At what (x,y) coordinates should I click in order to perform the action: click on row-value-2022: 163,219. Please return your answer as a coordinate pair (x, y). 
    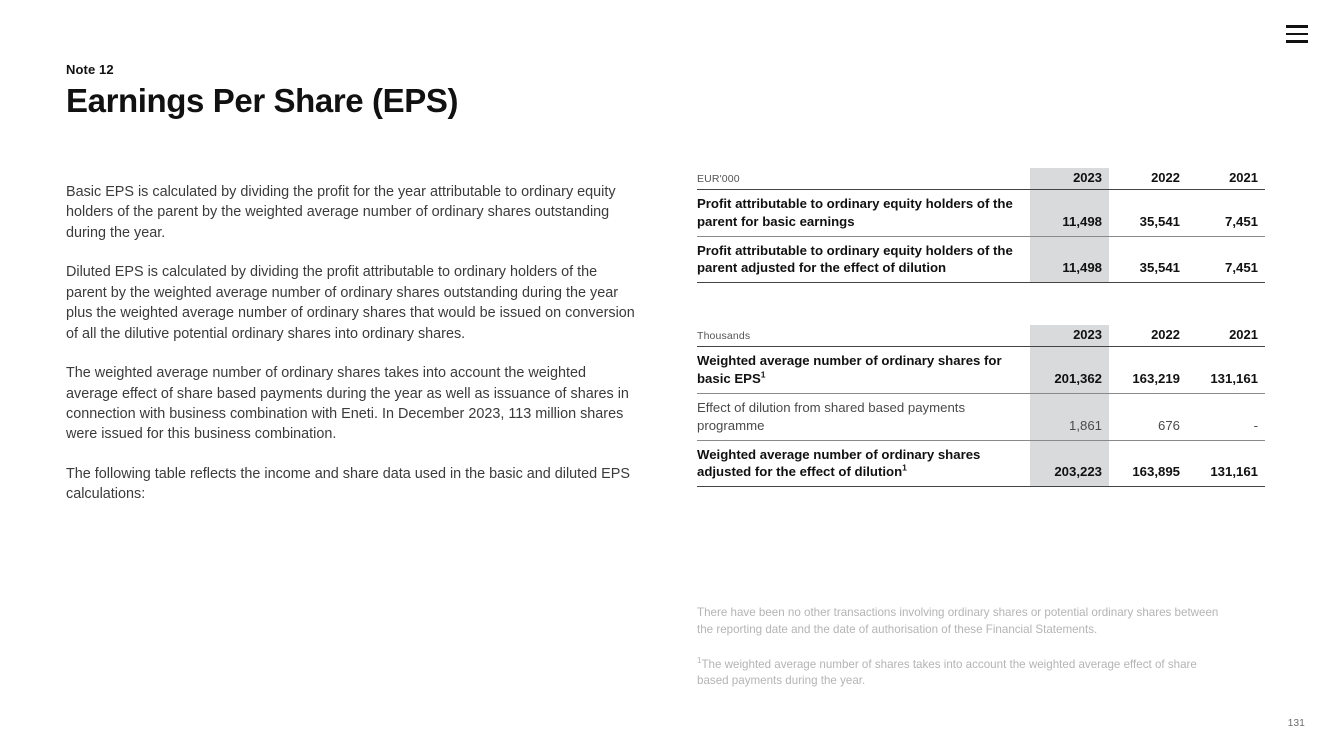
    Looking at the image, I should click on (1148, 370).